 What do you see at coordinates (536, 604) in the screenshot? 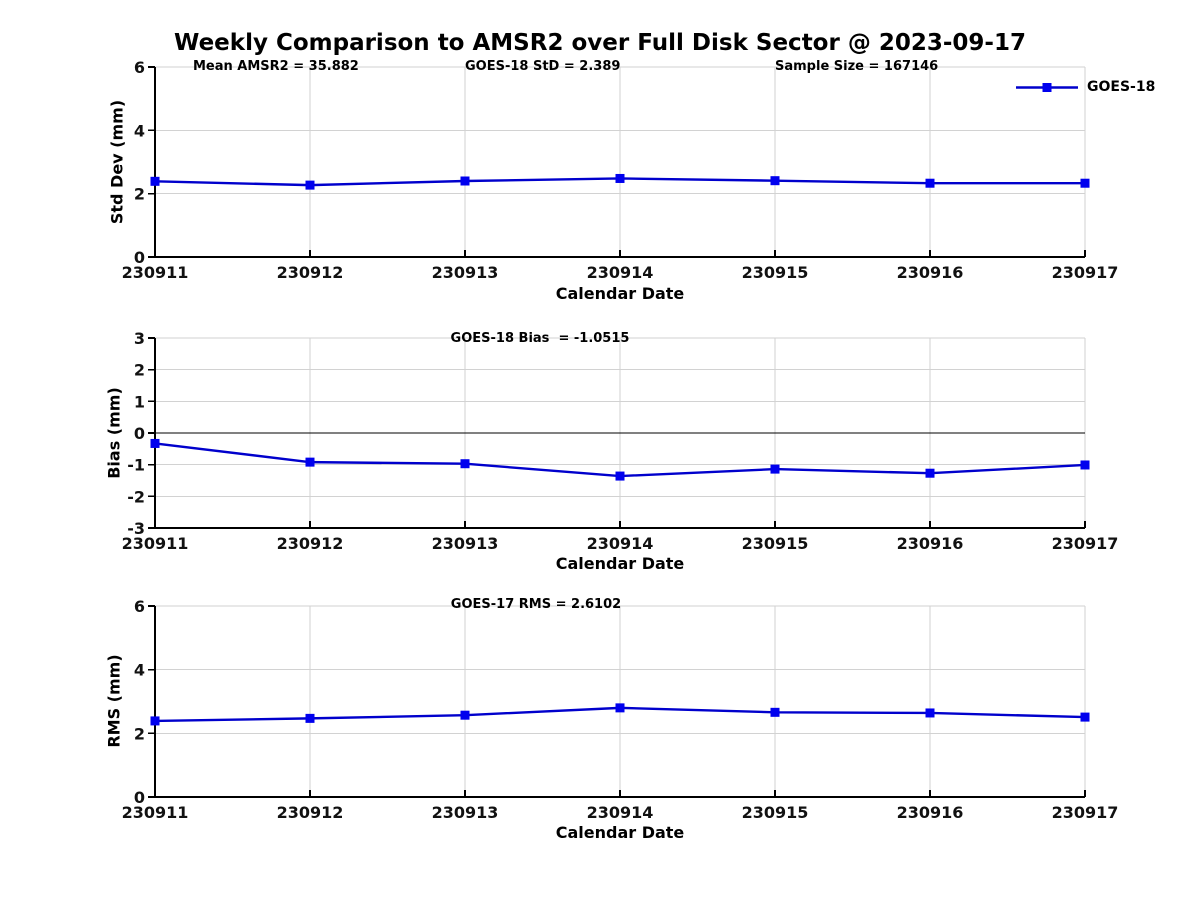
I see `annotation-goes17-rms: GOES-17 RMS = 2.6102` at bounding box center [536, 604].